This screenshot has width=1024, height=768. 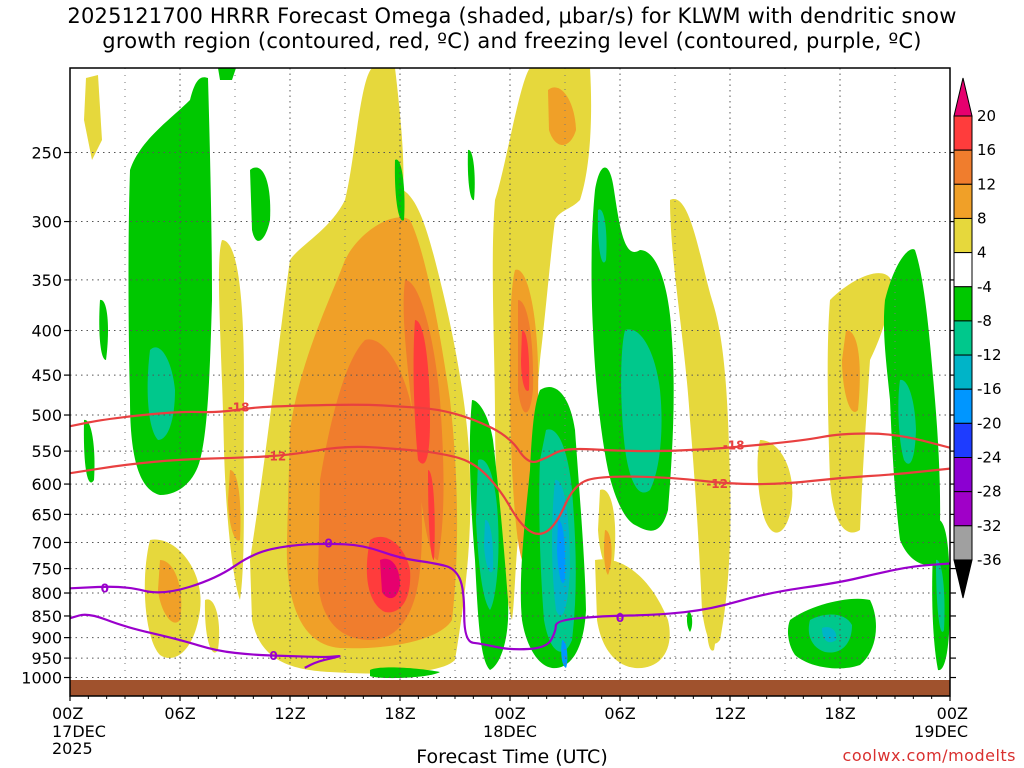 What do you see at coordinates (963, 97) in the screenshot?
I see `colorbar-top-arrow` at bounding box center [963, 97].